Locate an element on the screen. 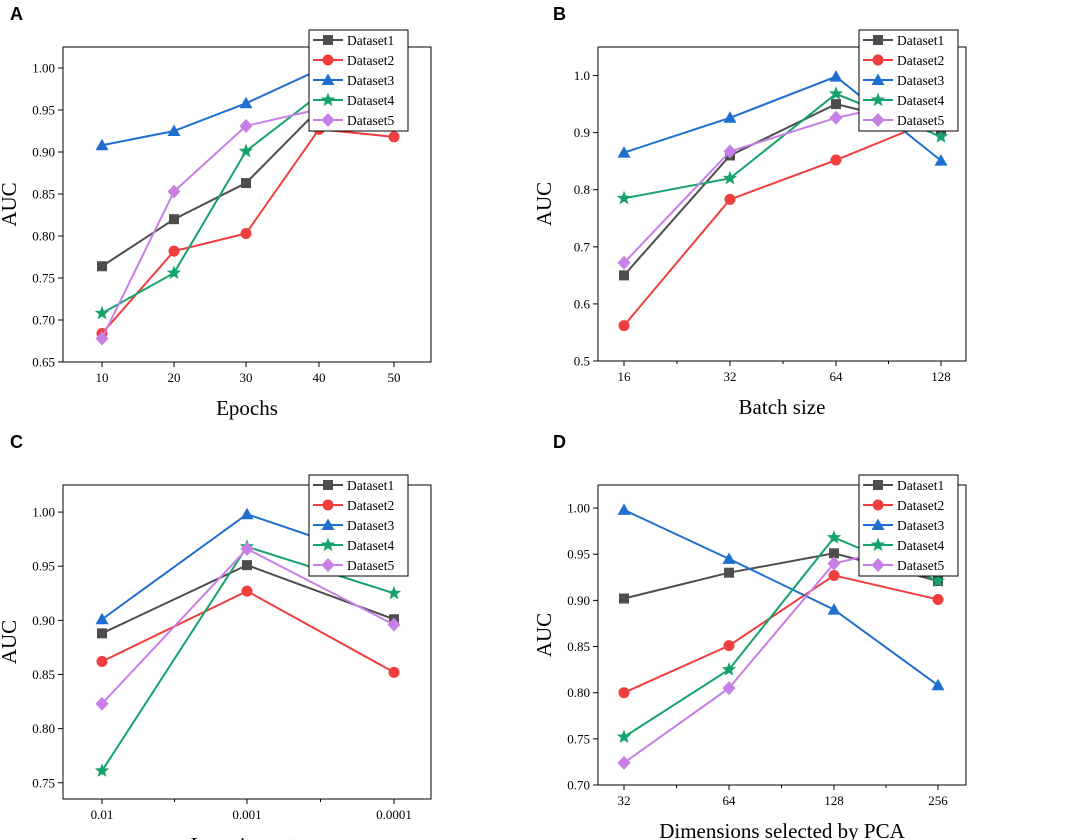 This screenshot has height=840, width=1065. legend-label: Dataset1 is located at coordinates (920, 40).